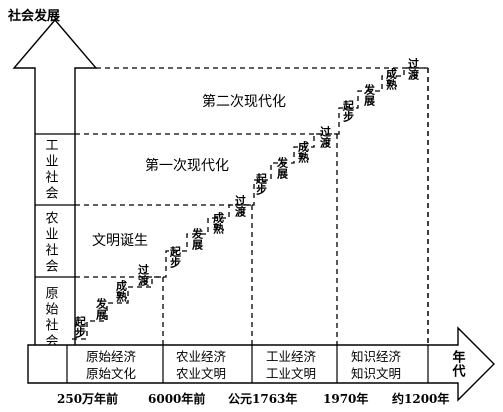 The image size is (503, 412). What do you see at coordinates (420, 398) in the screenshot?
I see `time-label: 约1200年` at bounding box center [420, 398].